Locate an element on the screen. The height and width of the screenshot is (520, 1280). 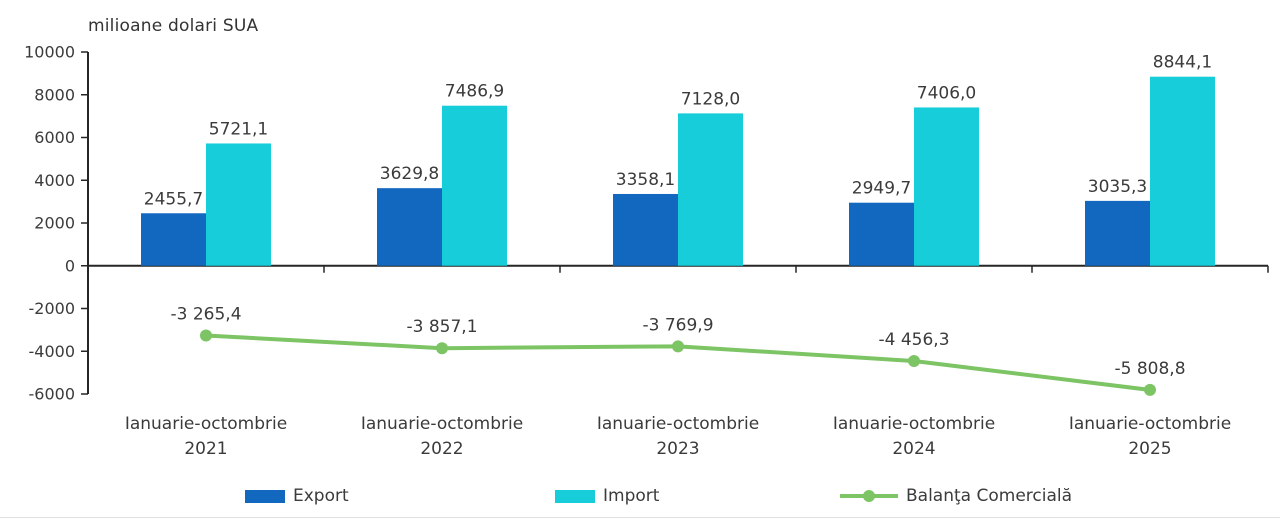
import-value-label: 5721,1 is located at coordinates (238, 129).